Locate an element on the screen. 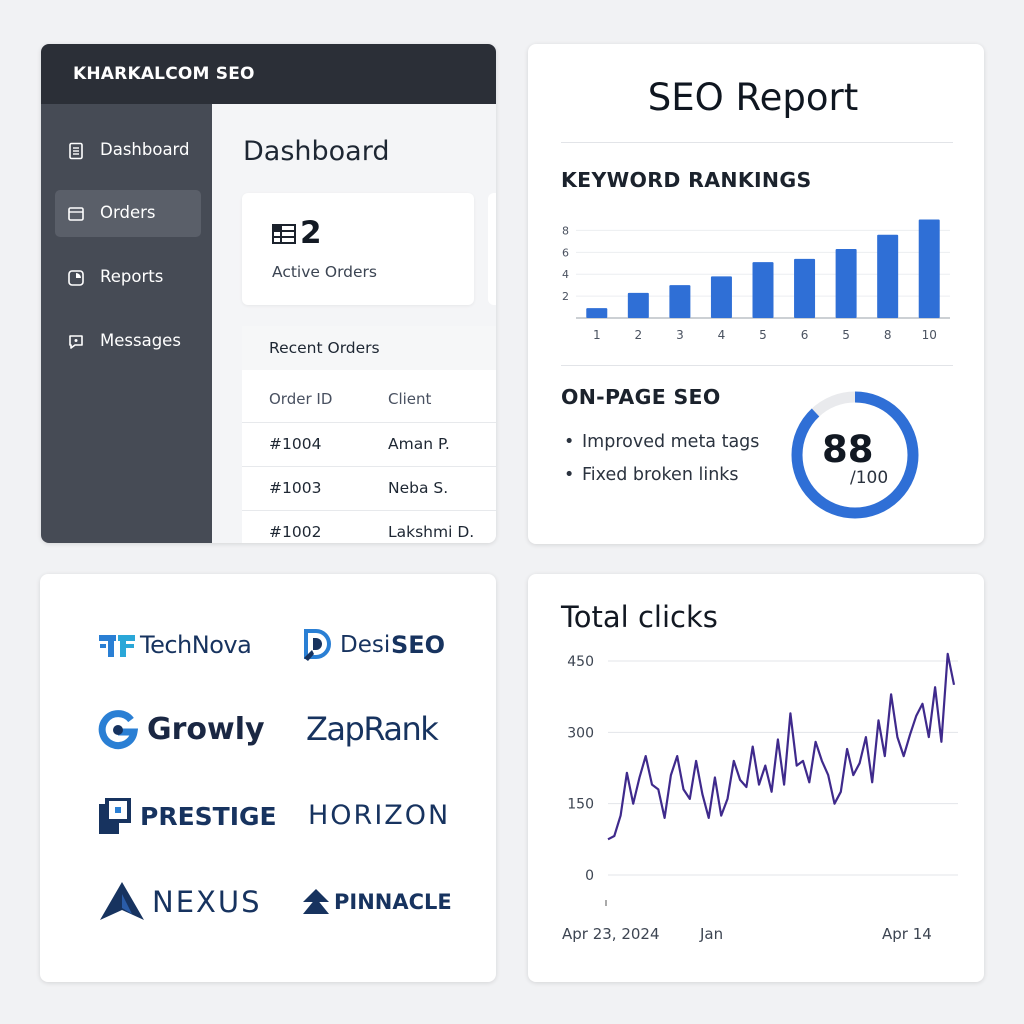  y-tick-label: 2 is located at coordinates (565, 296).